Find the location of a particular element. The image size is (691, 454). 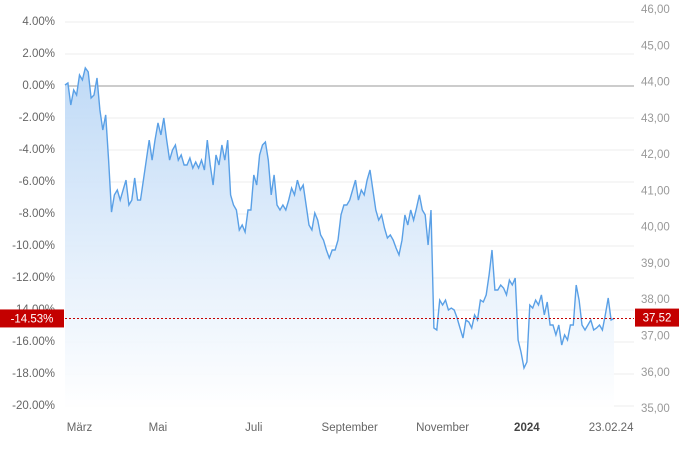

current-label-left: -14.53% is located at coordinates (32, 319).